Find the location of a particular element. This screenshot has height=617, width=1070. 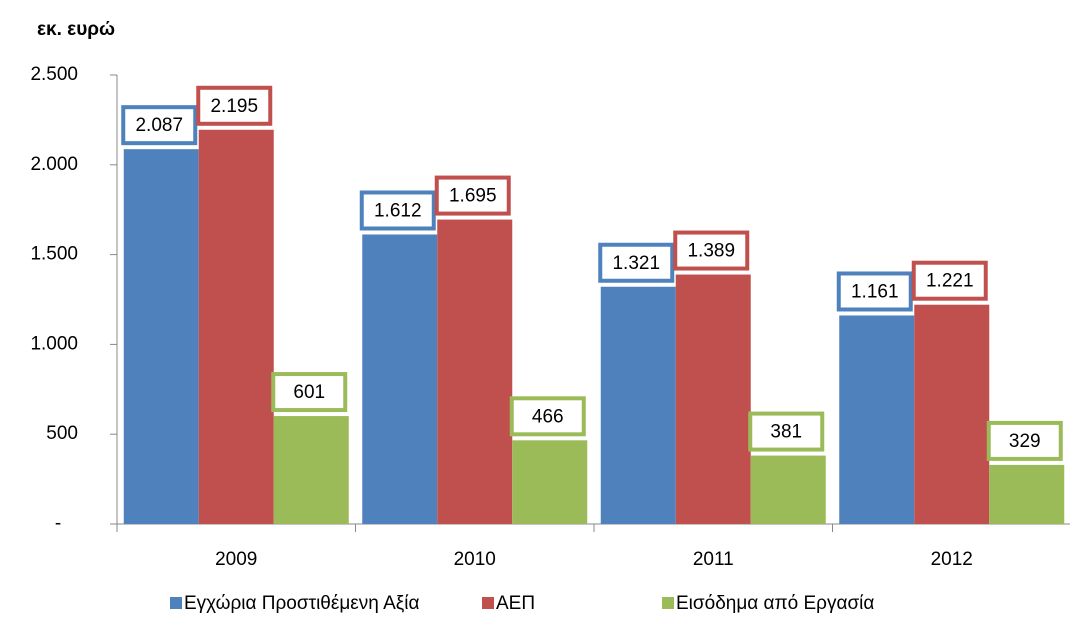

value-label: 329 is located at coordinates (1025, 441).